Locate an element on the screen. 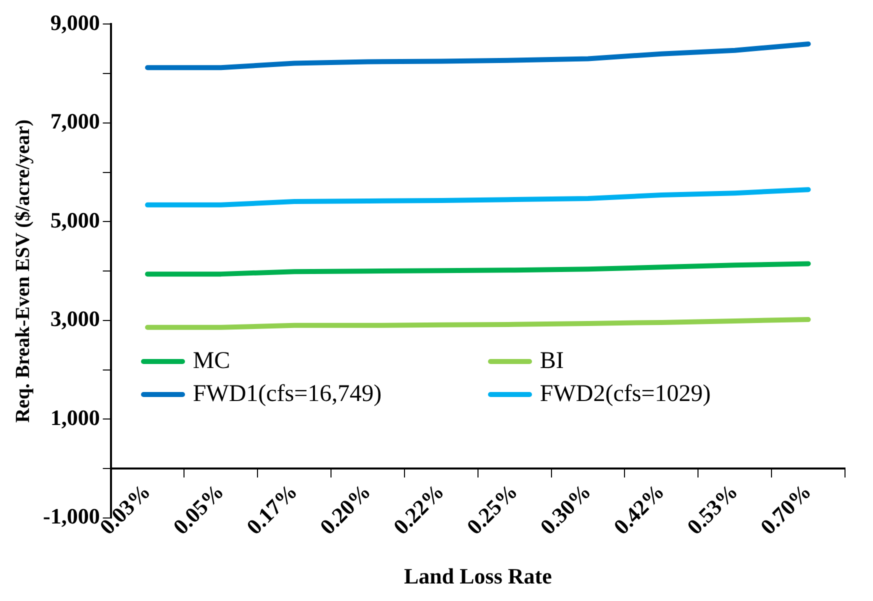  y-tick-label: 7,000 is located at coordinates (75, 121).